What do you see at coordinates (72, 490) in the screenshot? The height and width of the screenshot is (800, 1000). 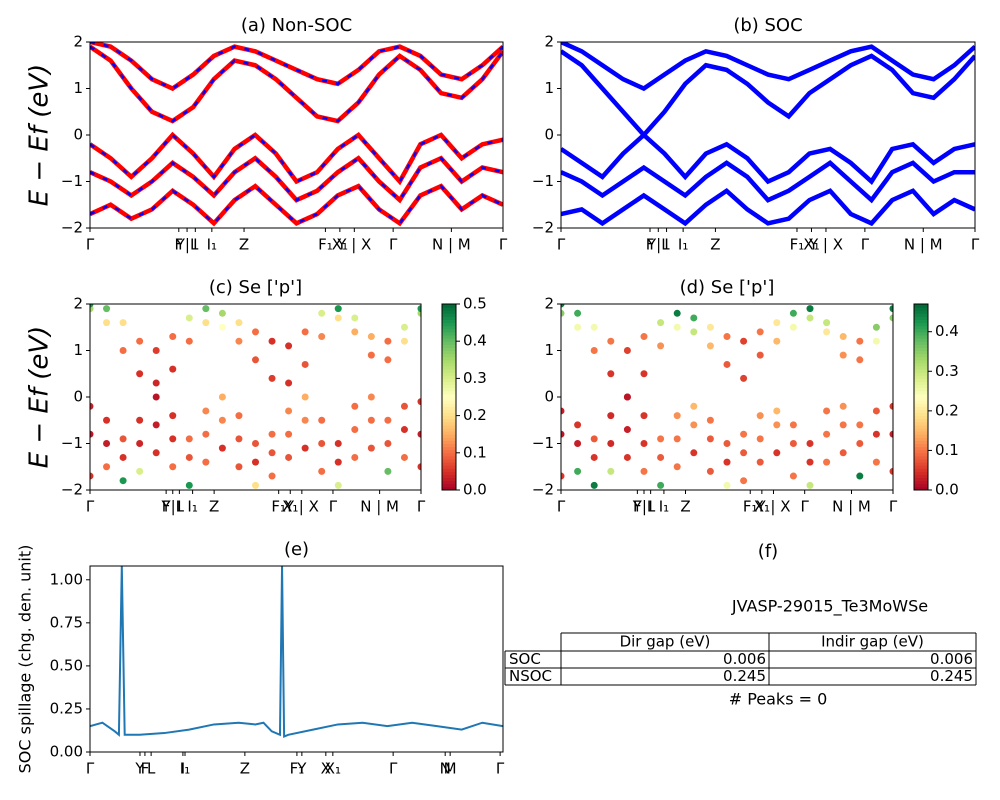 I see `y-tick-label: −2` at bounding box center [72, 490].